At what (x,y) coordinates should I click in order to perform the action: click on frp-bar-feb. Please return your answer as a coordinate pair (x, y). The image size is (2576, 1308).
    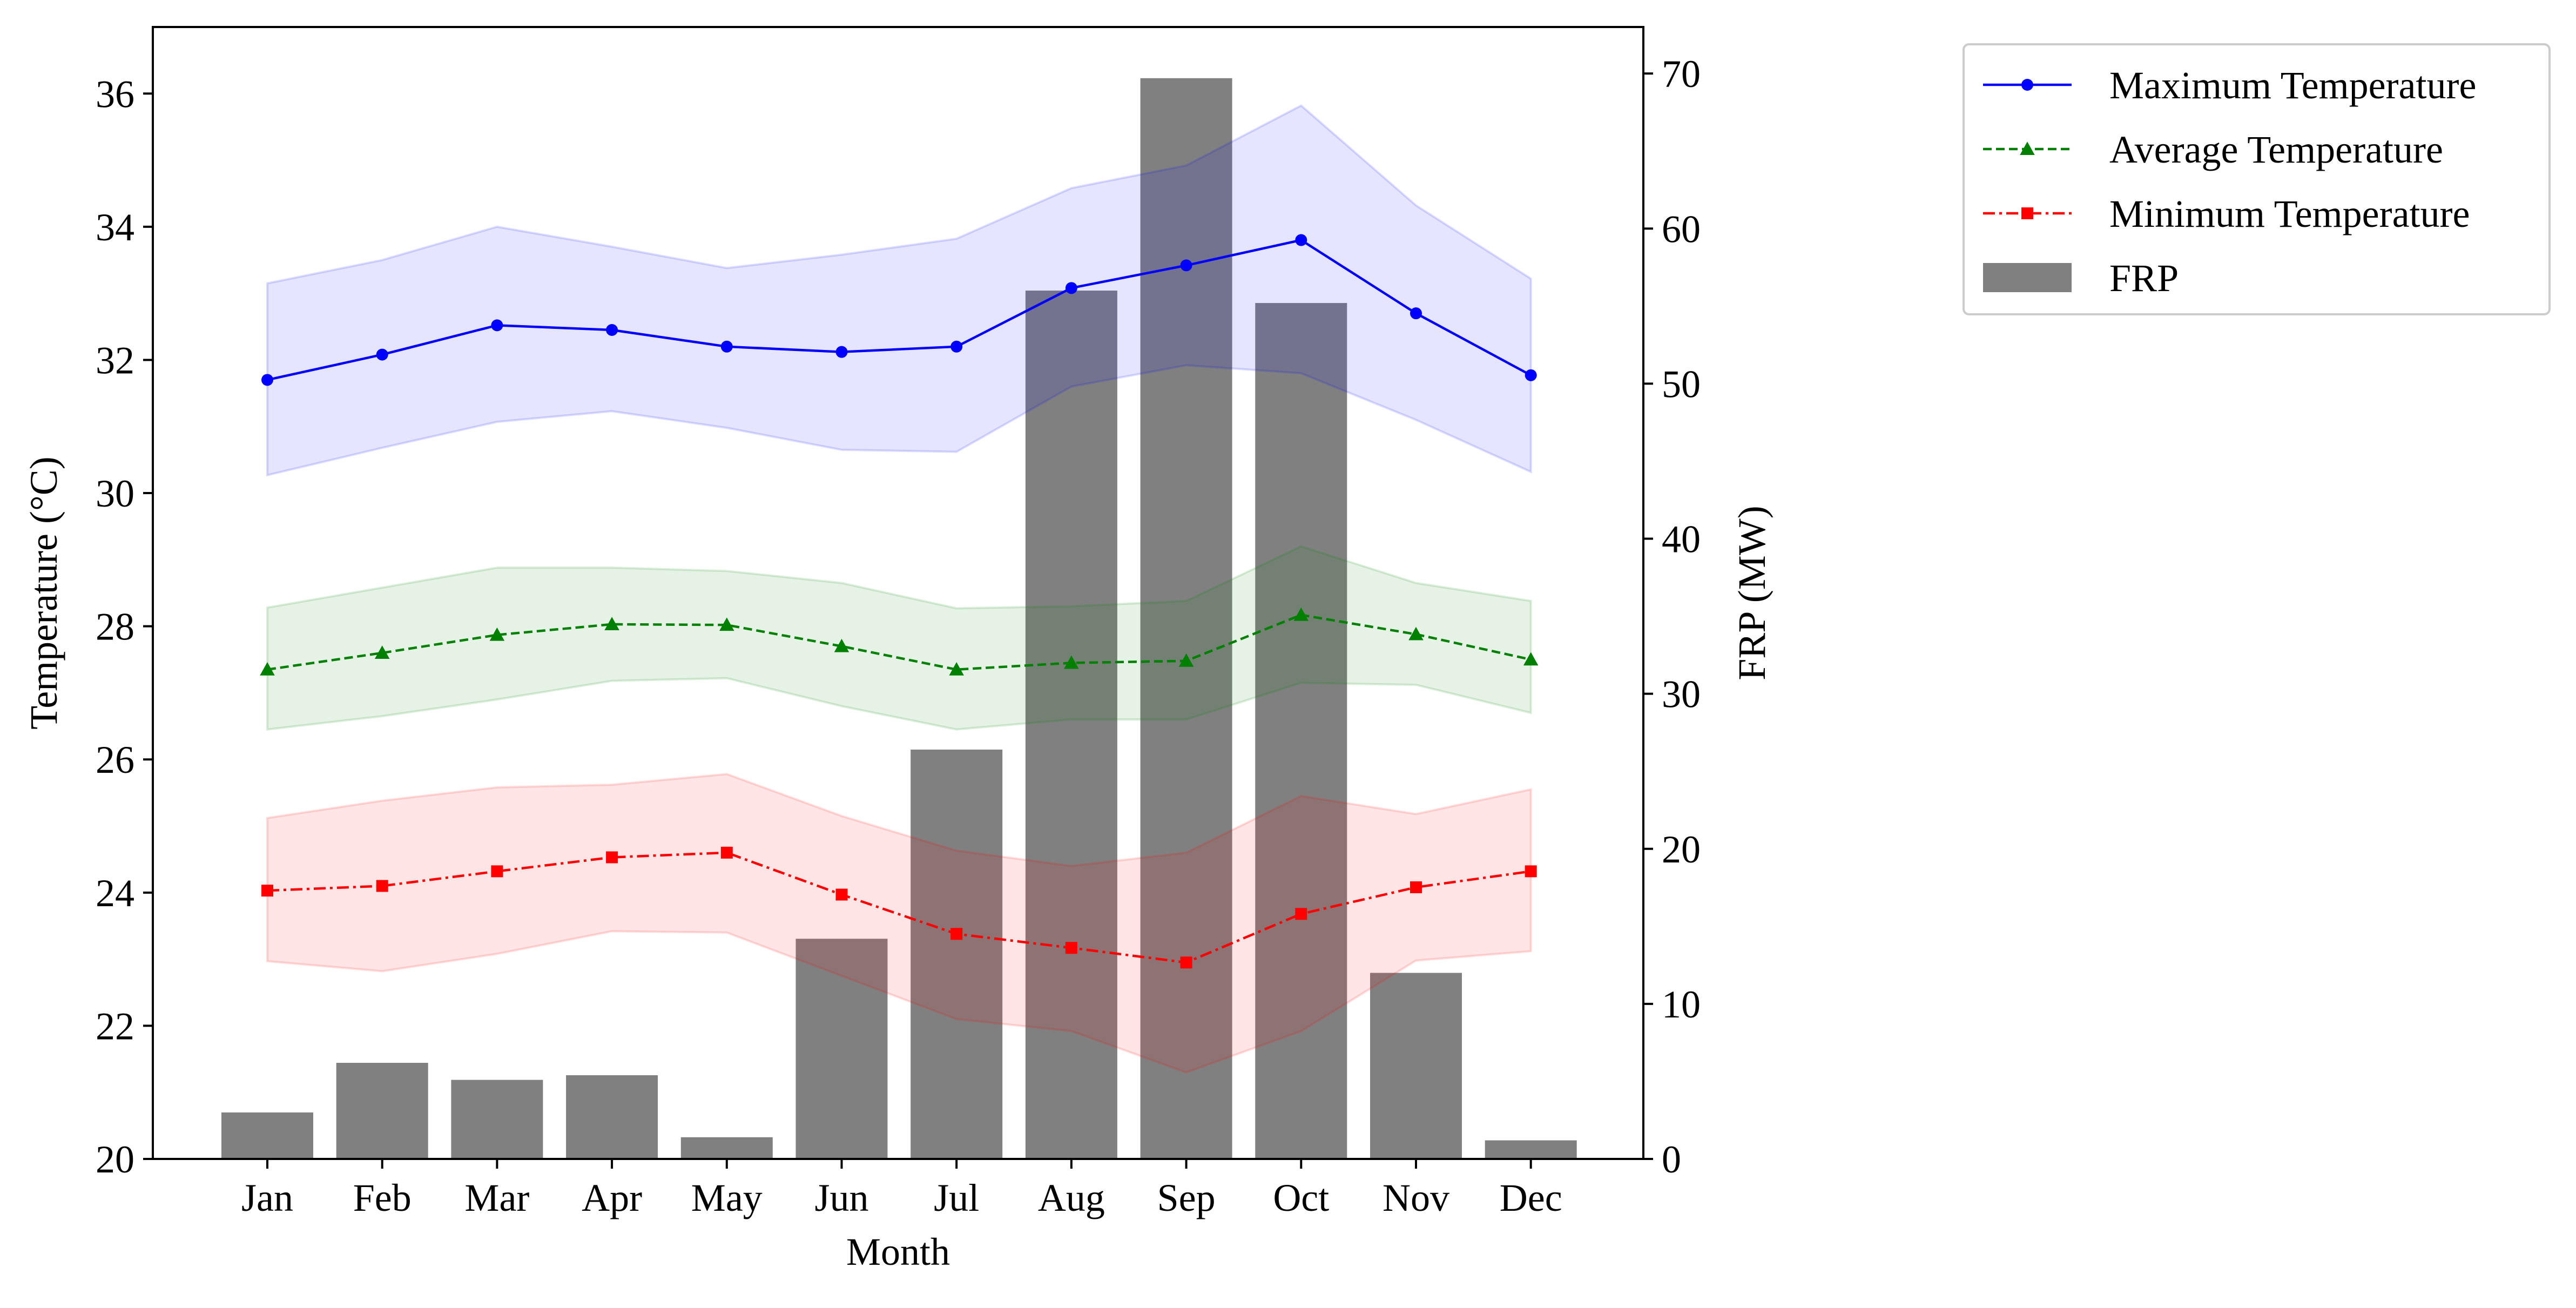
    Looking at the image, I should click on (382, 1110).